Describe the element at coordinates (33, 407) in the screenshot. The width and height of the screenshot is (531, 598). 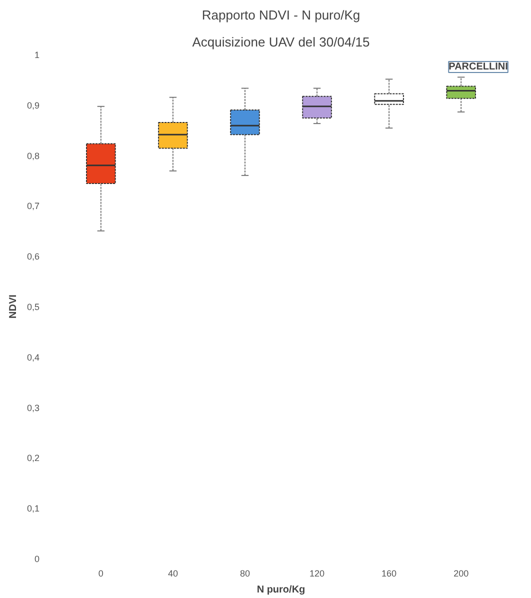
I see `y-tick-label: 0,3` at that location.